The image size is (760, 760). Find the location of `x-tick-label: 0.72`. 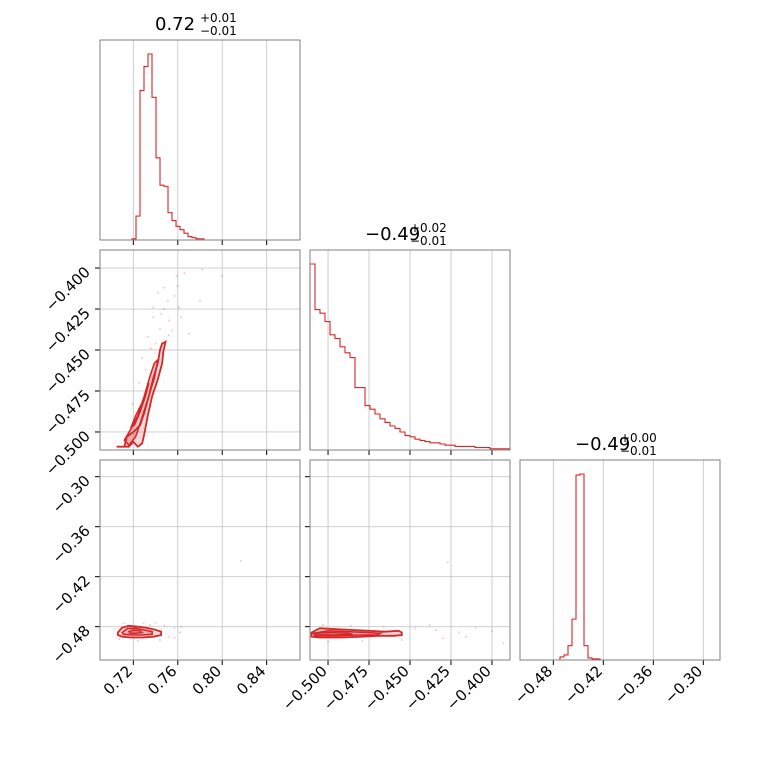

x-tick-label: 0.72 is located at coordinates (118, 680).